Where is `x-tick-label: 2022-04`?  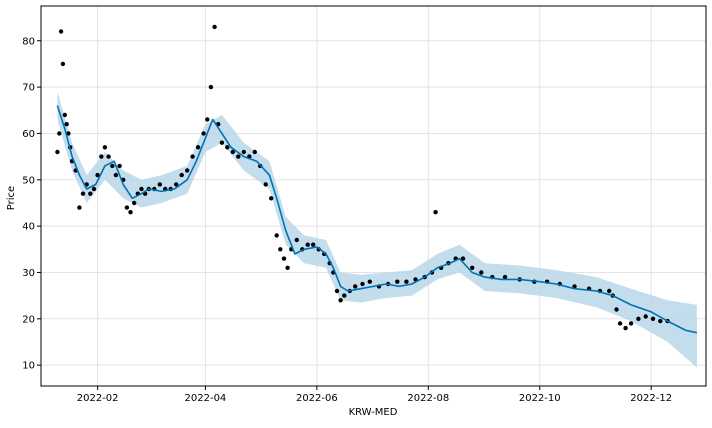 x-tick-label: 2022-04 is located at coordinates (206, 398).